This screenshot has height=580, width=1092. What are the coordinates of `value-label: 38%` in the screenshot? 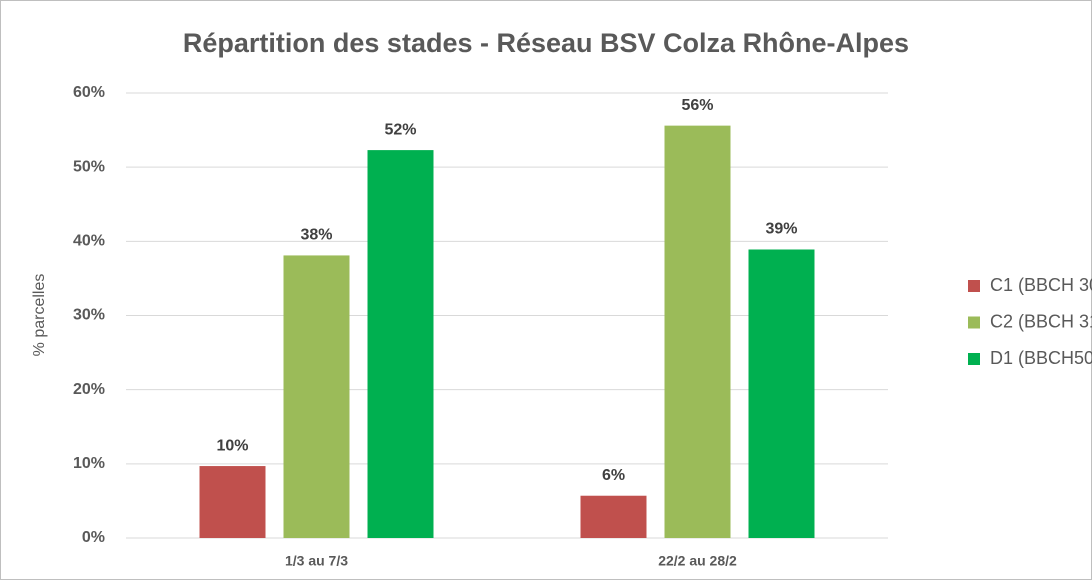 It's located at (316, 235).